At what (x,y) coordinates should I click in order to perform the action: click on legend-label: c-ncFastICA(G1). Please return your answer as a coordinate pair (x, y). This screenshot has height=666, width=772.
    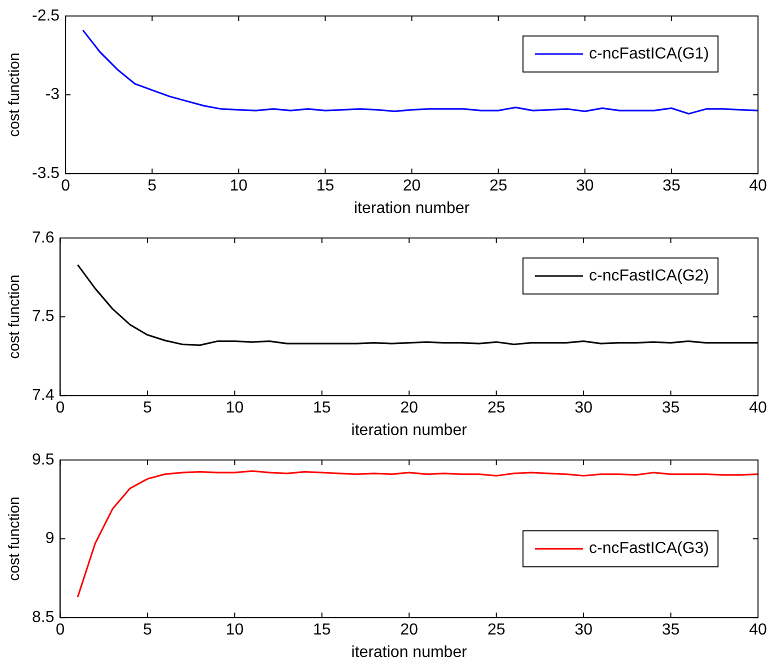
    Looking at the image, I should click on (648, 53).